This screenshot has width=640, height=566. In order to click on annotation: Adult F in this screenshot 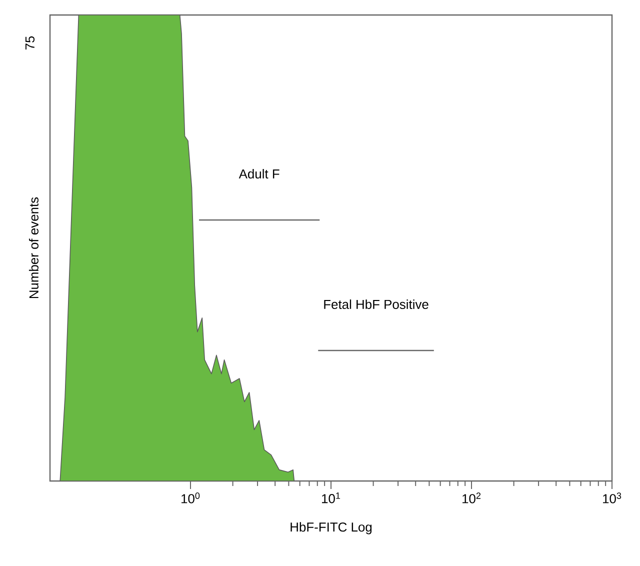, I will do `click(259, 174)`.